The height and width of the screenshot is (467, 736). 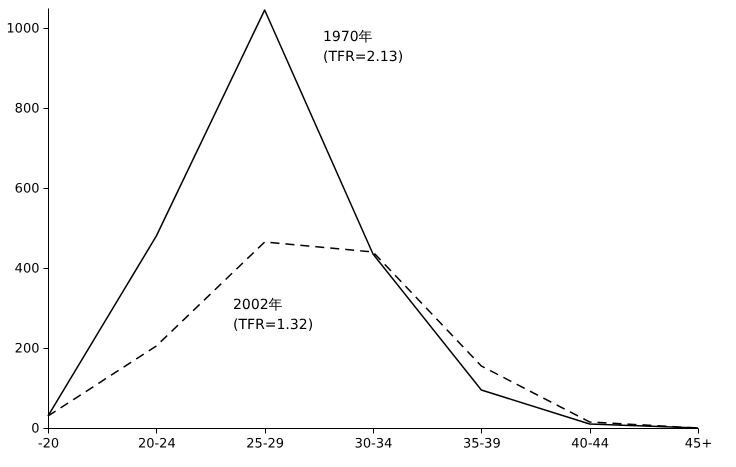 I want to click on y-tick-label: 200, so click(x=27, y=349).